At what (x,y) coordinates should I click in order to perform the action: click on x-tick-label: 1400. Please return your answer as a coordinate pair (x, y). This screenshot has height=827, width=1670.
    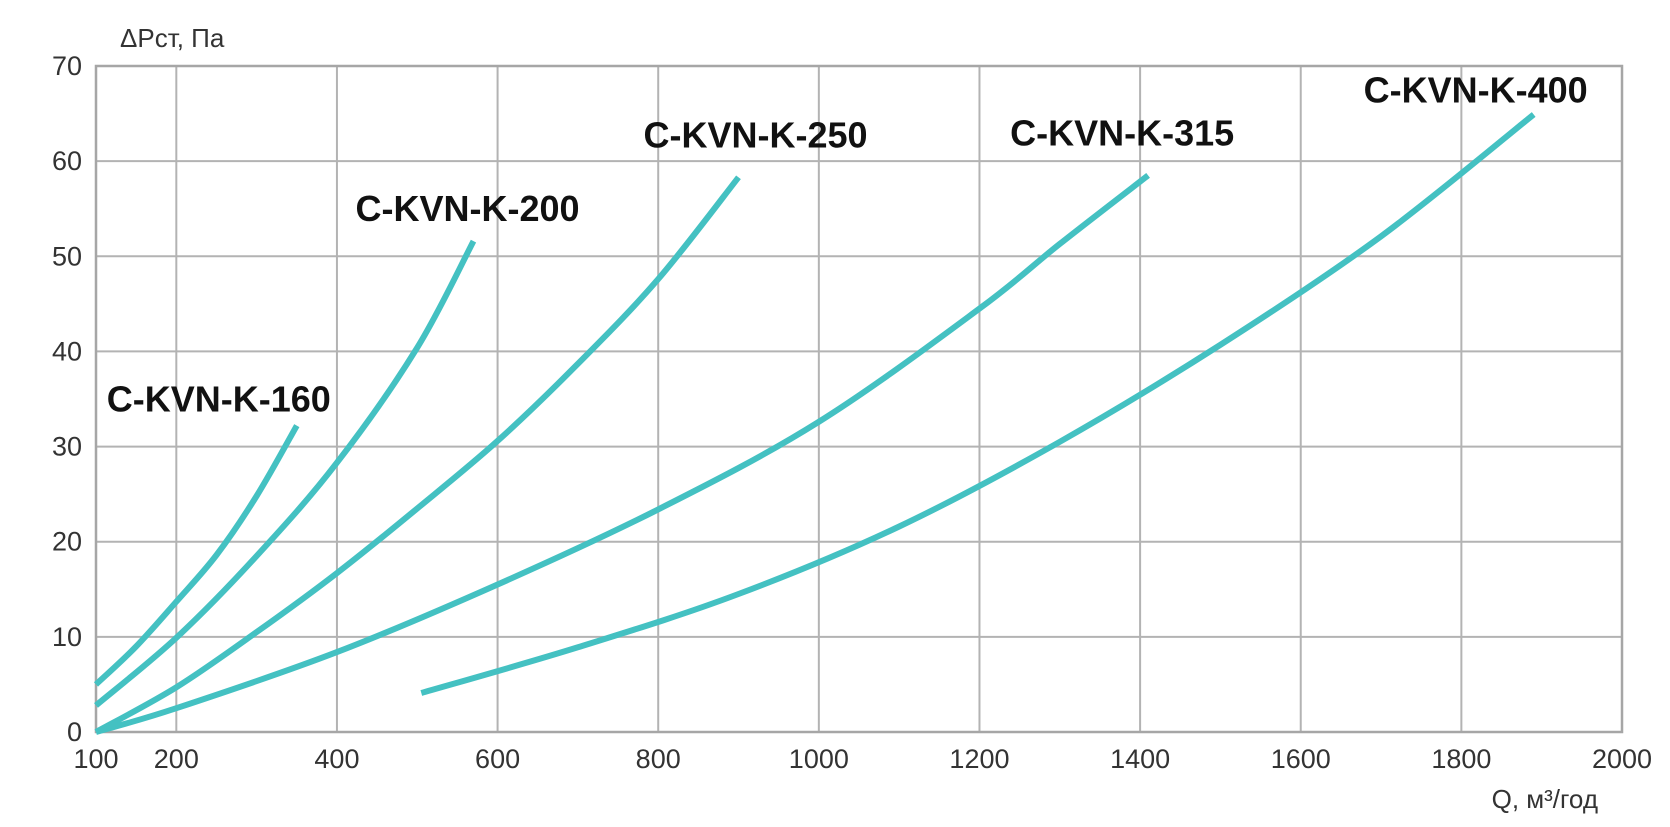
    Looking at the image, I should click on (1140, 759).